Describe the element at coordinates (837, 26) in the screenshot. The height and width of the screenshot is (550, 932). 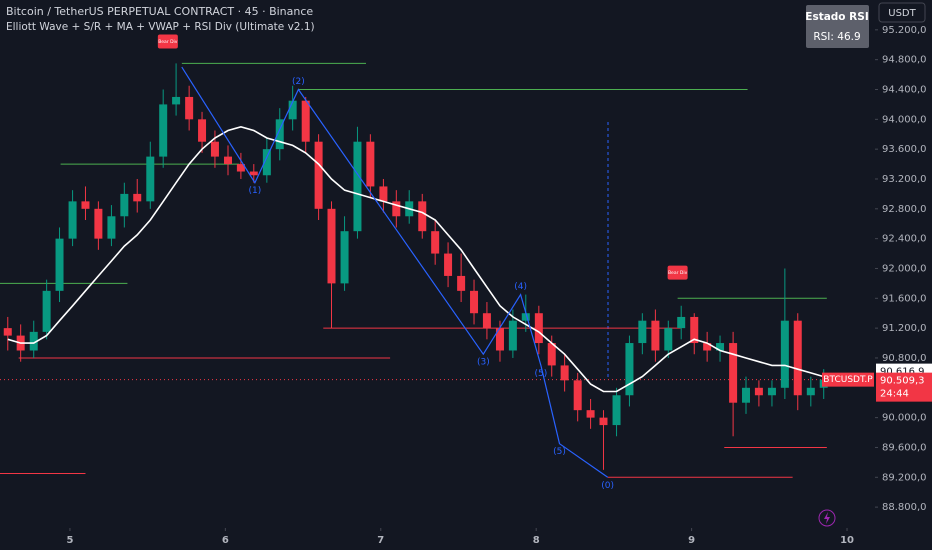
I see `rsi-box` at that location.